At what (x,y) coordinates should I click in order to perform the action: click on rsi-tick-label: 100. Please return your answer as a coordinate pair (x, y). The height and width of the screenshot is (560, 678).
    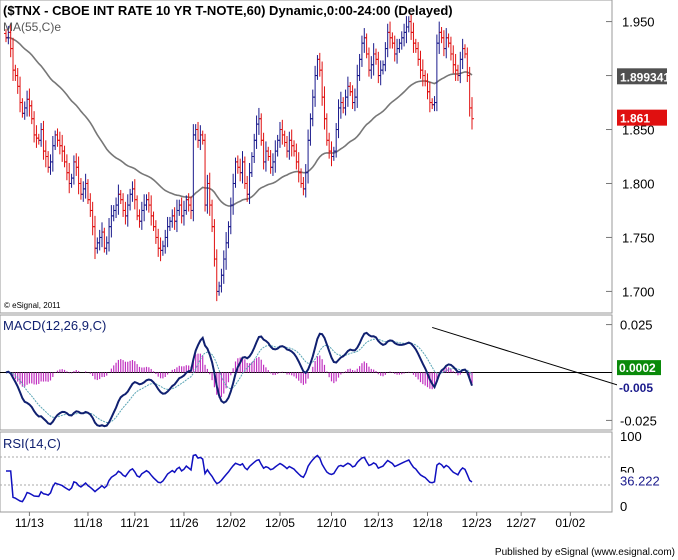
    Looking at the image, I should click on (631, 436).